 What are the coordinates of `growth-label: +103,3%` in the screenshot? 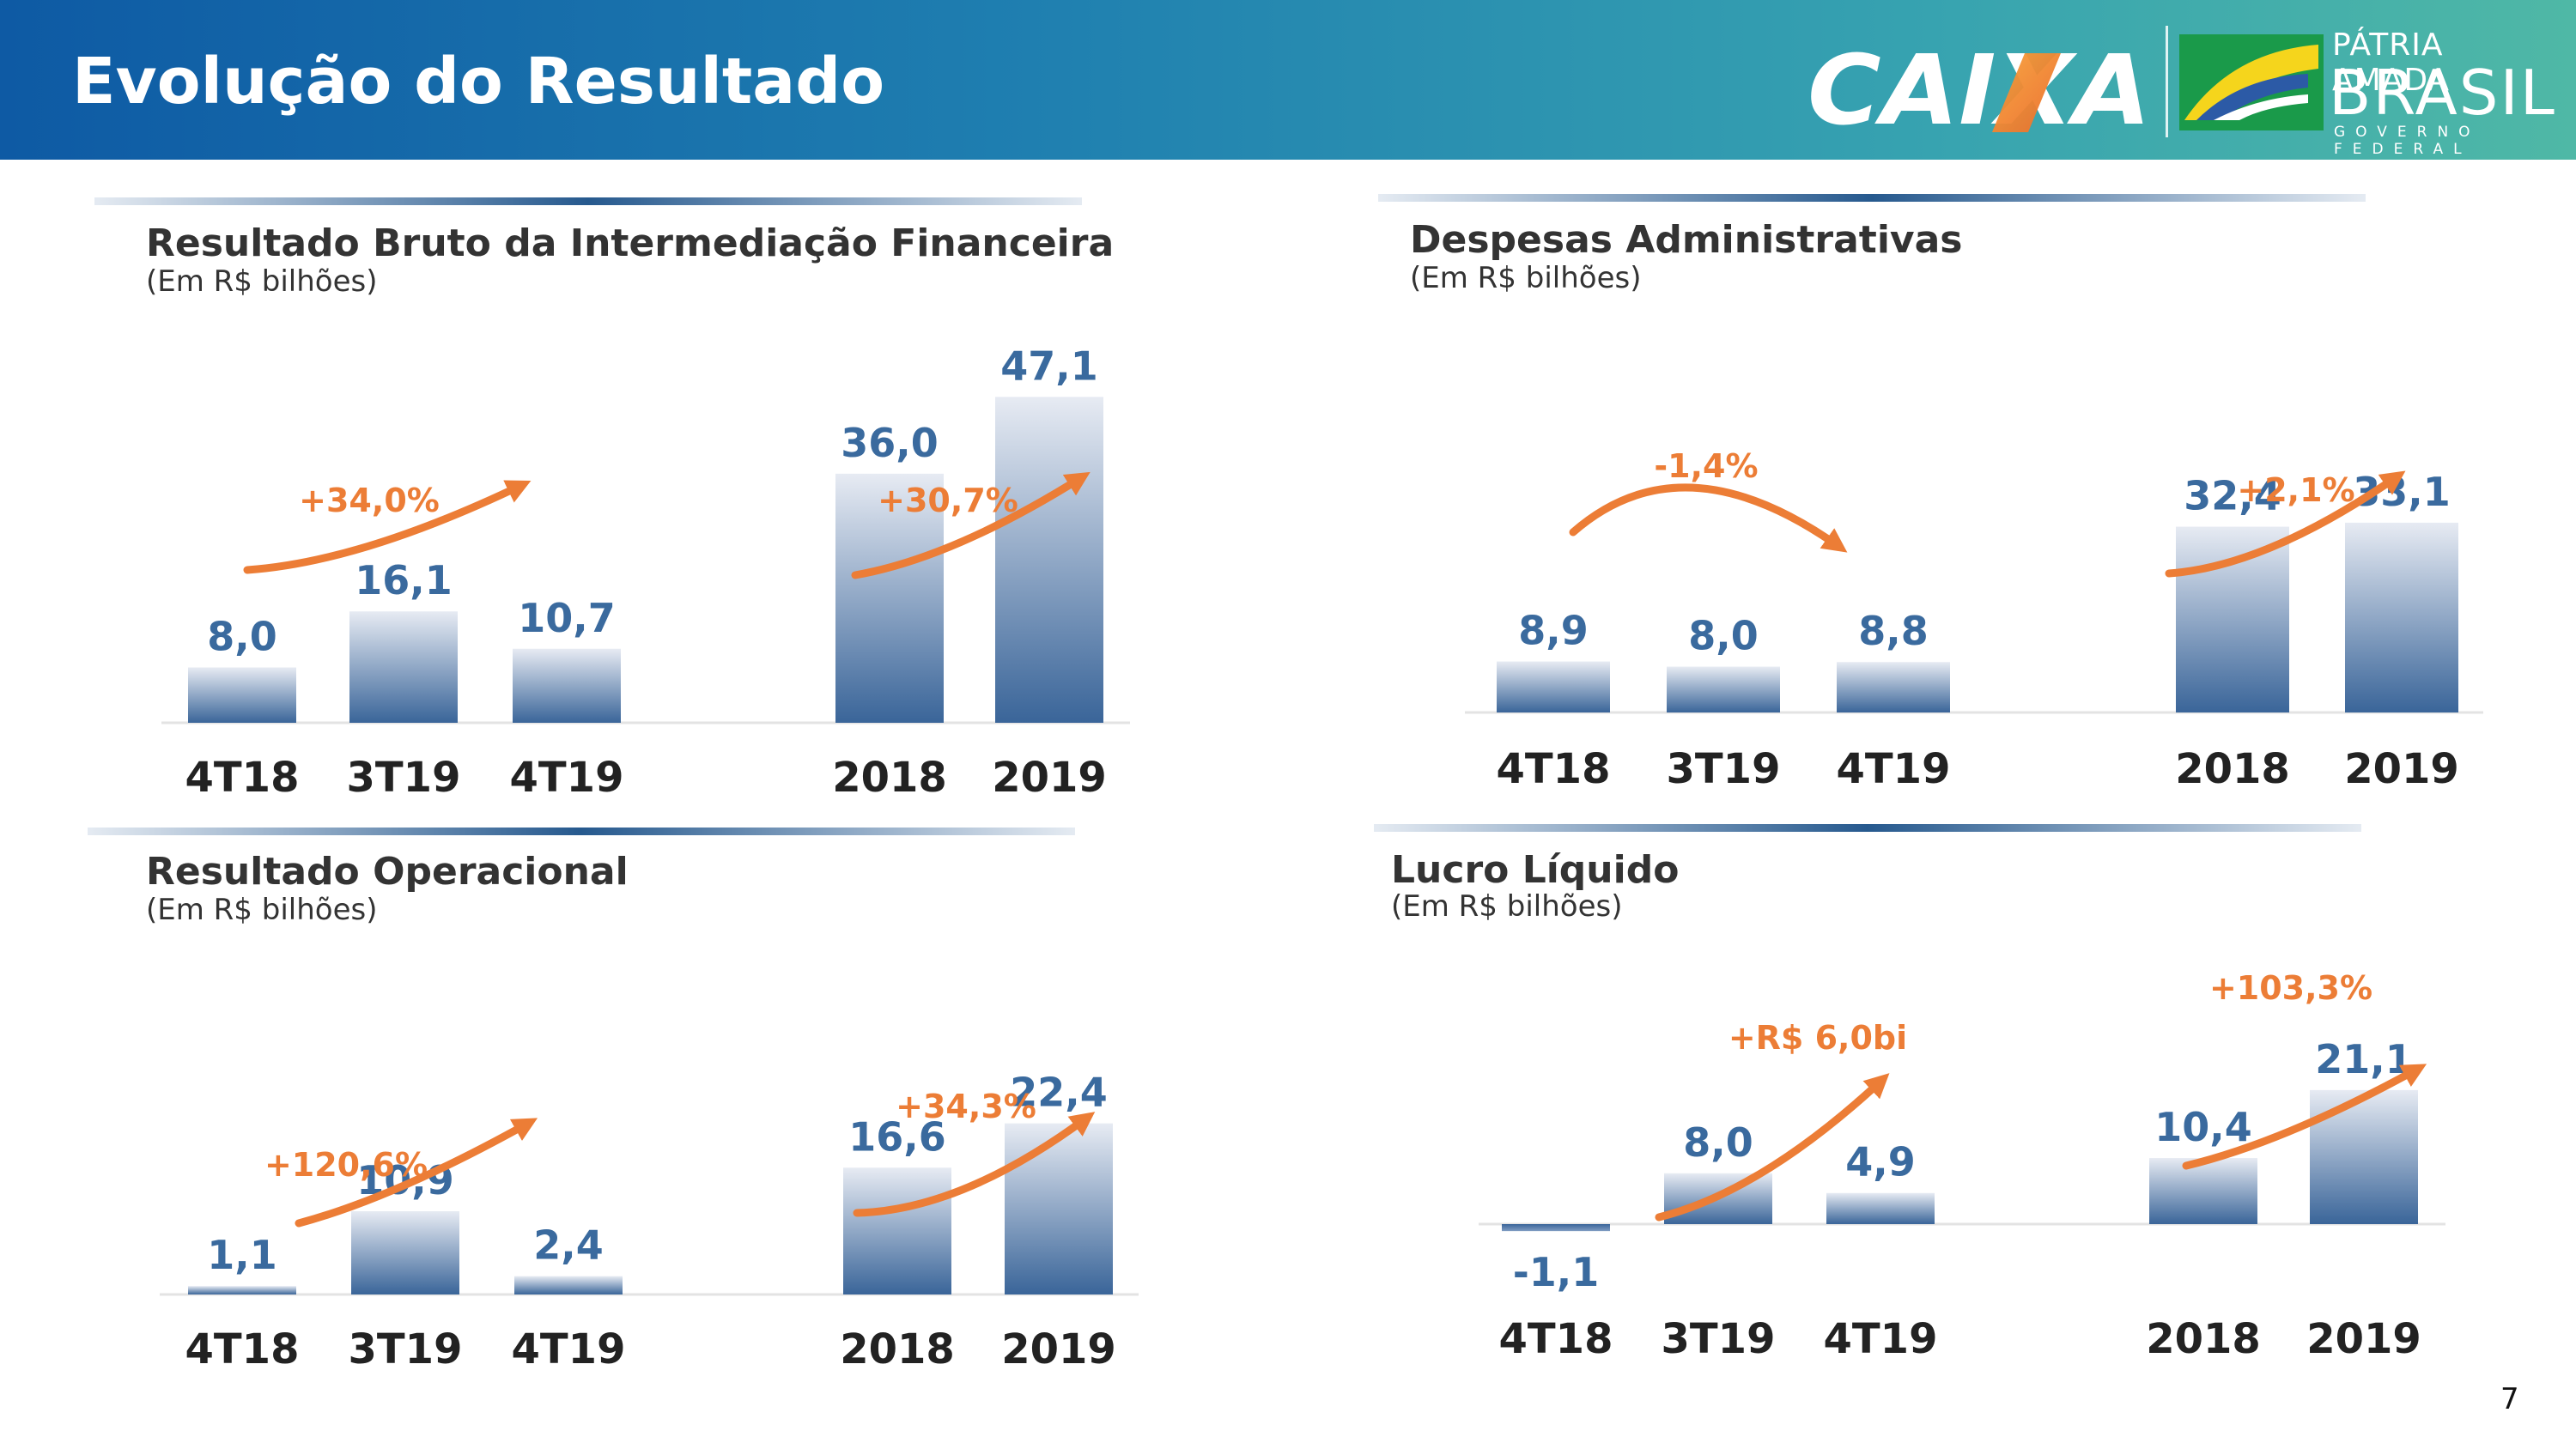 It's located at (2290, 988).